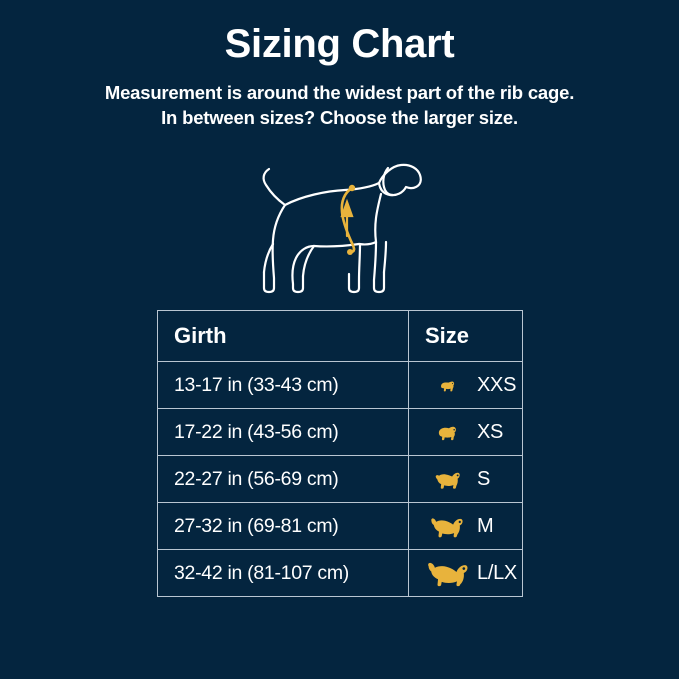  I want to click on dog-hind-leg-rear-path, so click(274, 248).